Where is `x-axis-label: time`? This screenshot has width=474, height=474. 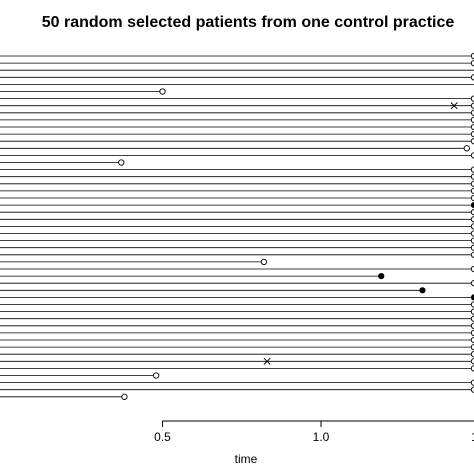
x-axis-label: time is located at coordinates (246, 459).